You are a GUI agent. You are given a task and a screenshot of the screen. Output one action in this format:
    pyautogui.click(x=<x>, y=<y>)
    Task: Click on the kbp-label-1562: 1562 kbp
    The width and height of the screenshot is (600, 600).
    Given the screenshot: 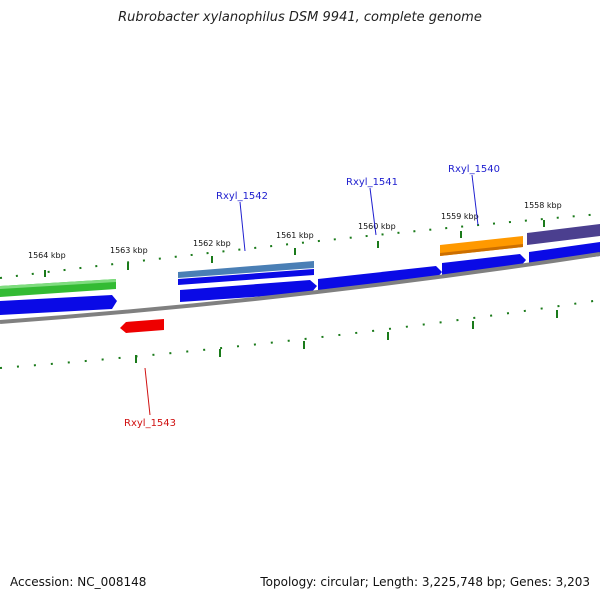 What is the action you would take?
    pyautogui.click(x=212, y=243)
    